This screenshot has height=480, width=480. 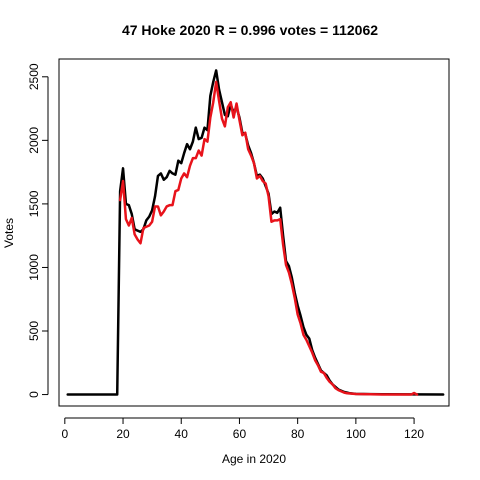 I want to click on y-axis-label: Votes, so click(x=9, y=233).